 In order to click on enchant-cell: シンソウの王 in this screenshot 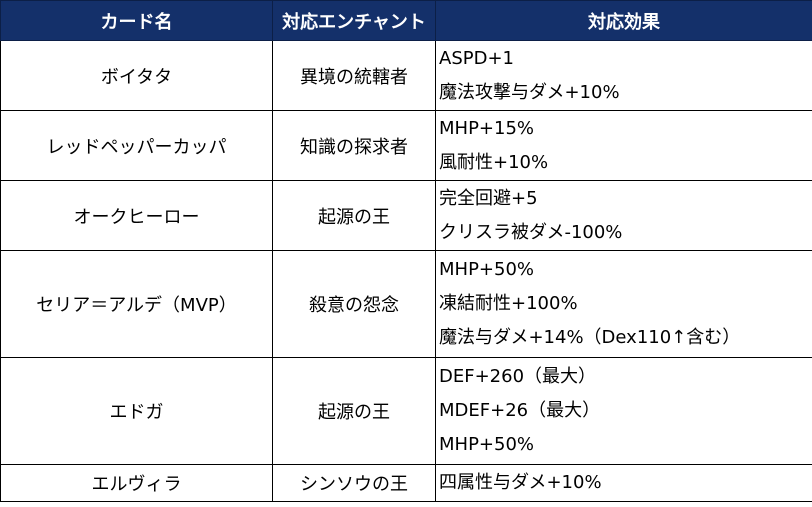, I will do `click(354, 483)`.